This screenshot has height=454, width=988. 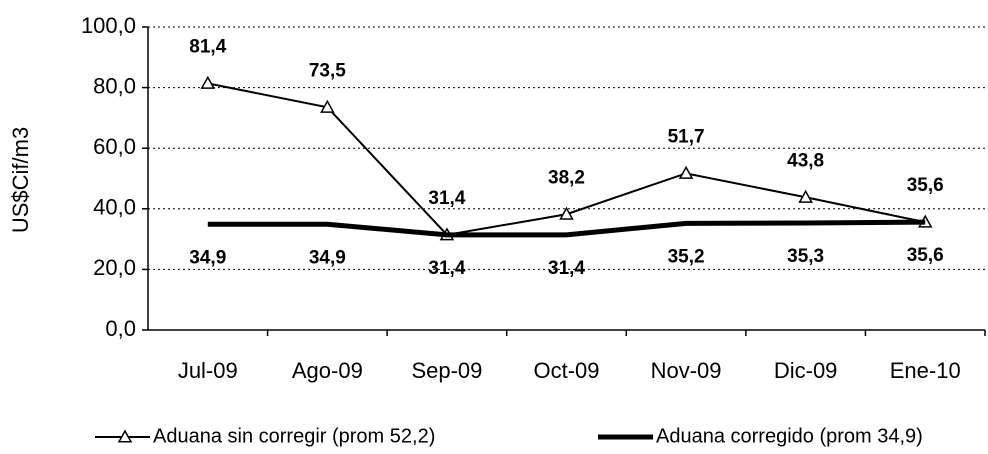 I want to click on legend-label: Aduana sin corregir (prom 52,2), so click(x=294, y=436).